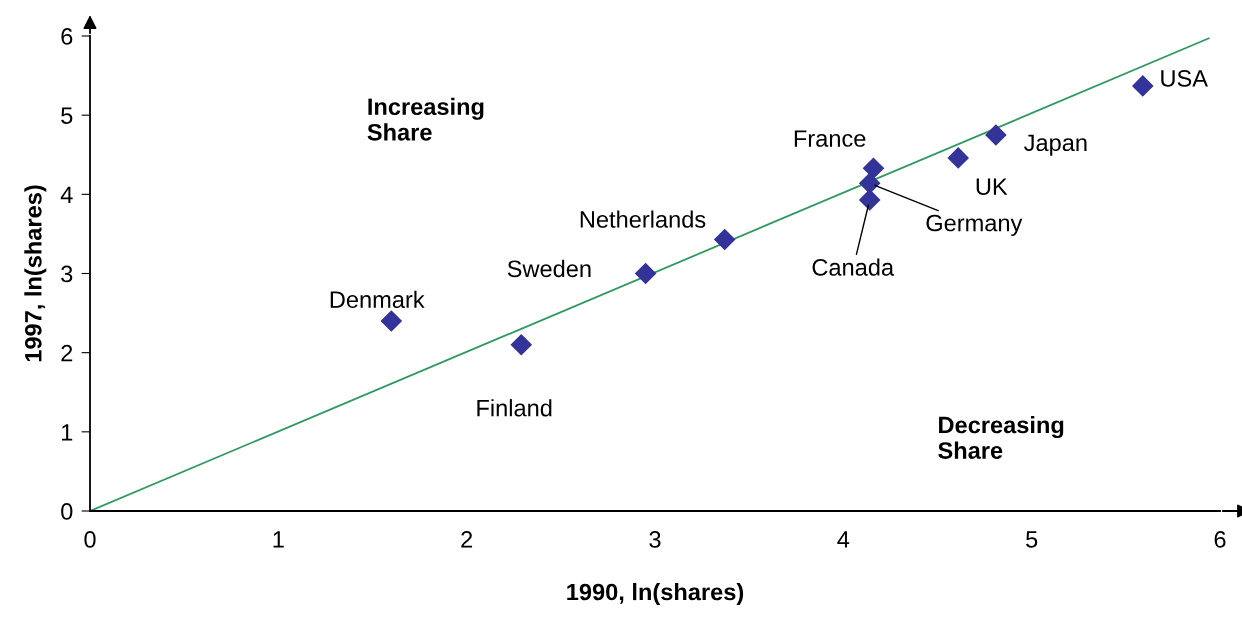 The width and height of the screenshot is (1242, 627). Describe the element at coordinates (66, 194) in the screenshot. I see `y-tick-label: 4` at that location.